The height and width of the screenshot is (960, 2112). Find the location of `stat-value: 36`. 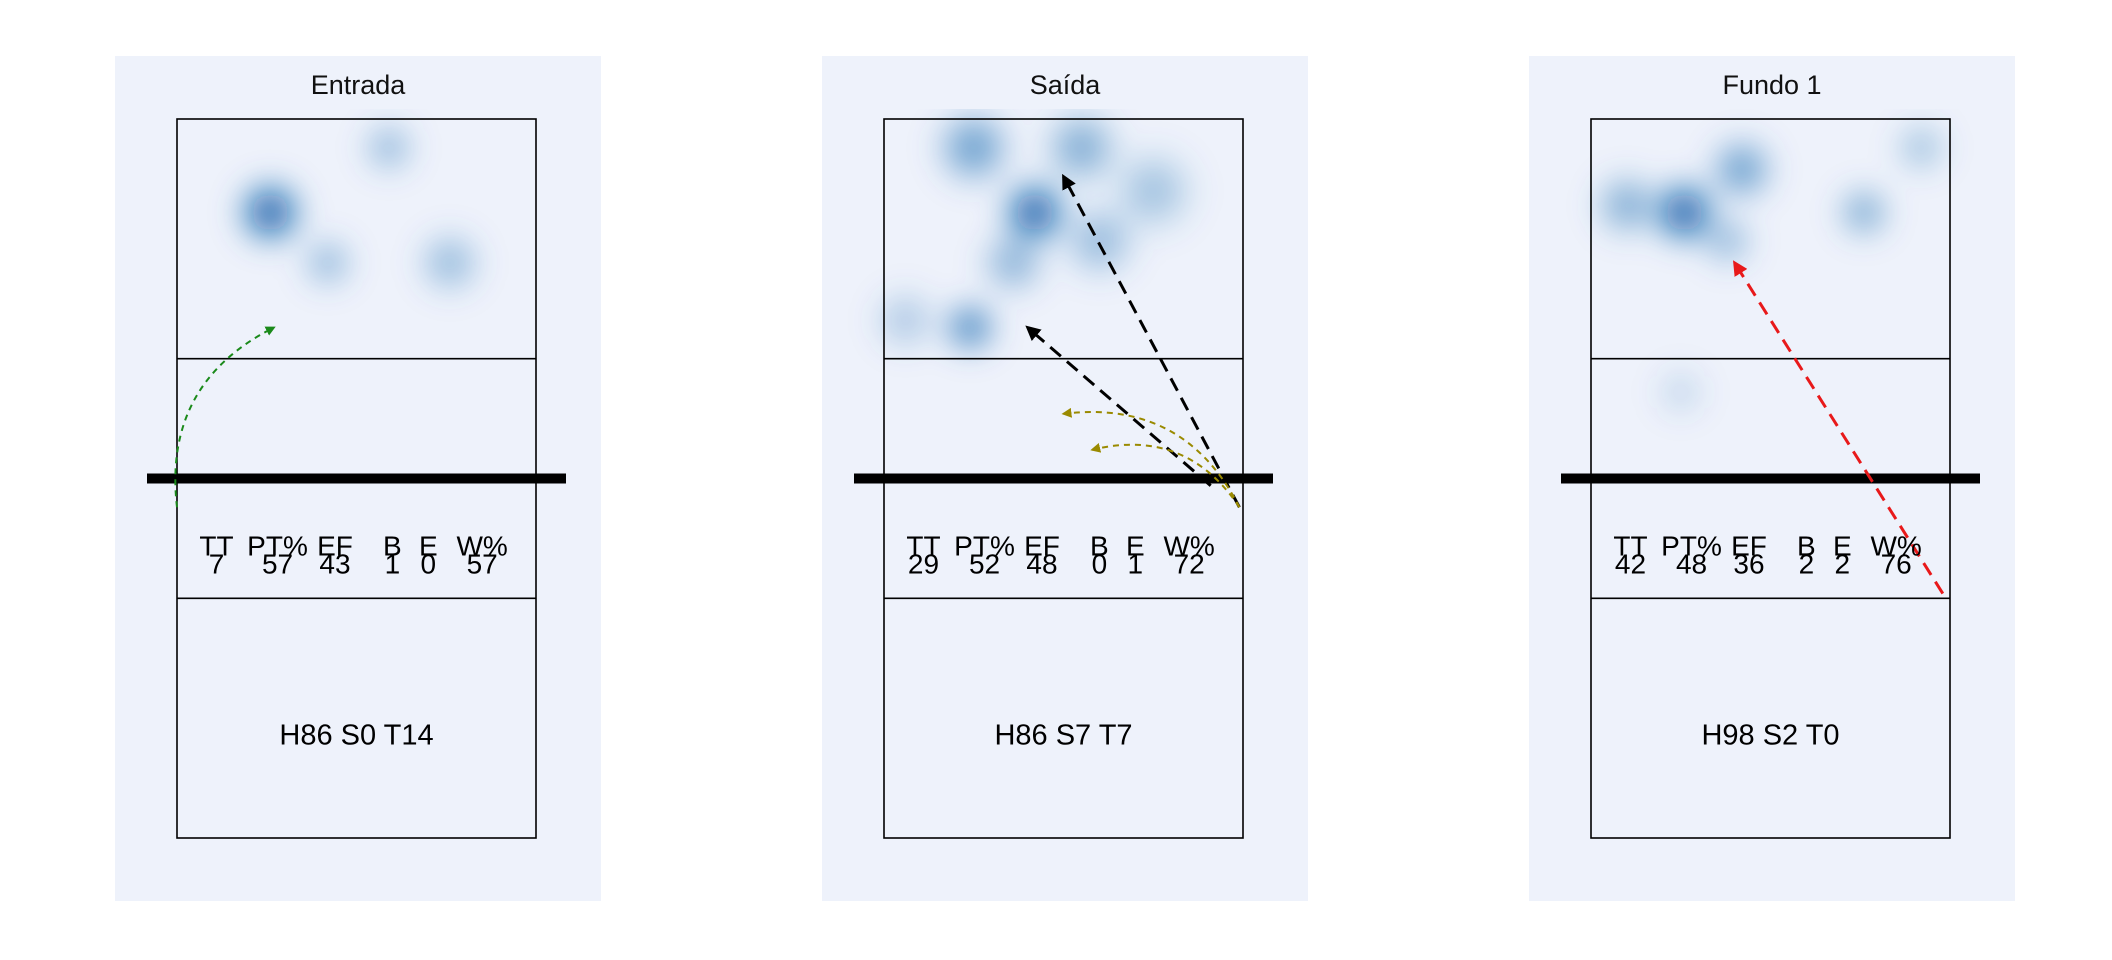

stat-value: 36 is located at coordinates (1748, 563).